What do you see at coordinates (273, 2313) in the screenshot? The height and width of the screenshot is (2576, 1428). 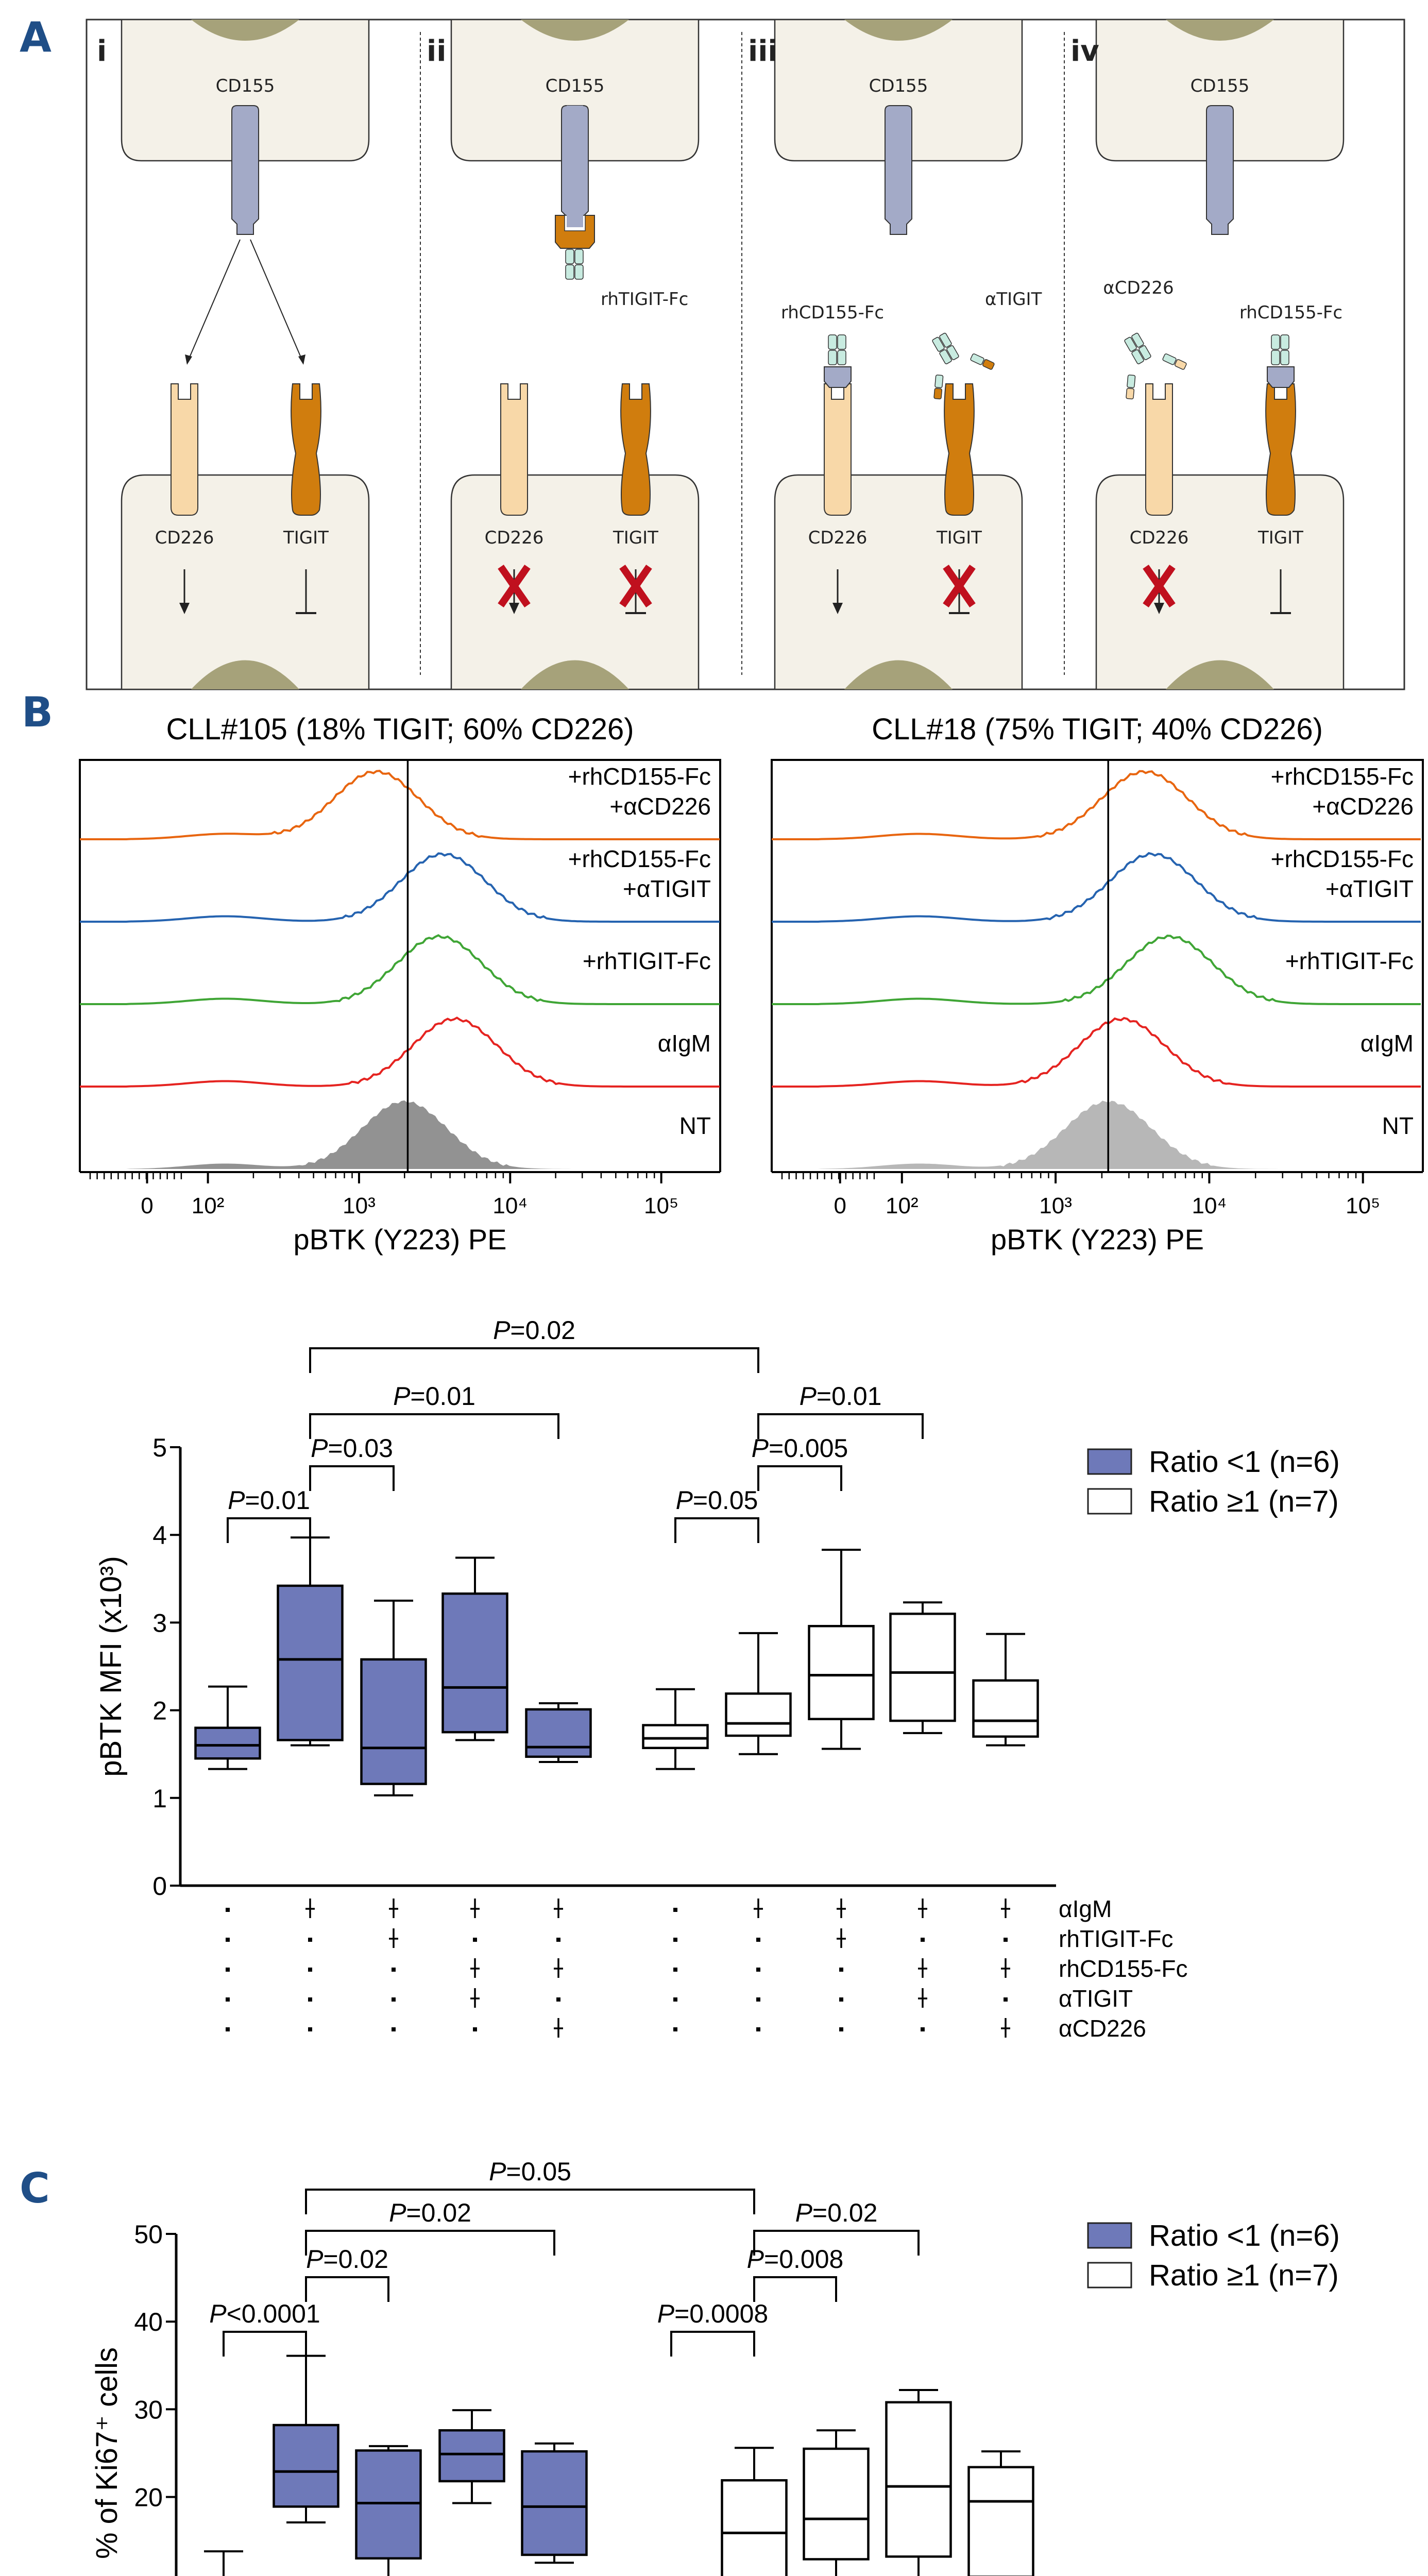 I see `p-value: <0.0001` at bounding box center [273, 2313].